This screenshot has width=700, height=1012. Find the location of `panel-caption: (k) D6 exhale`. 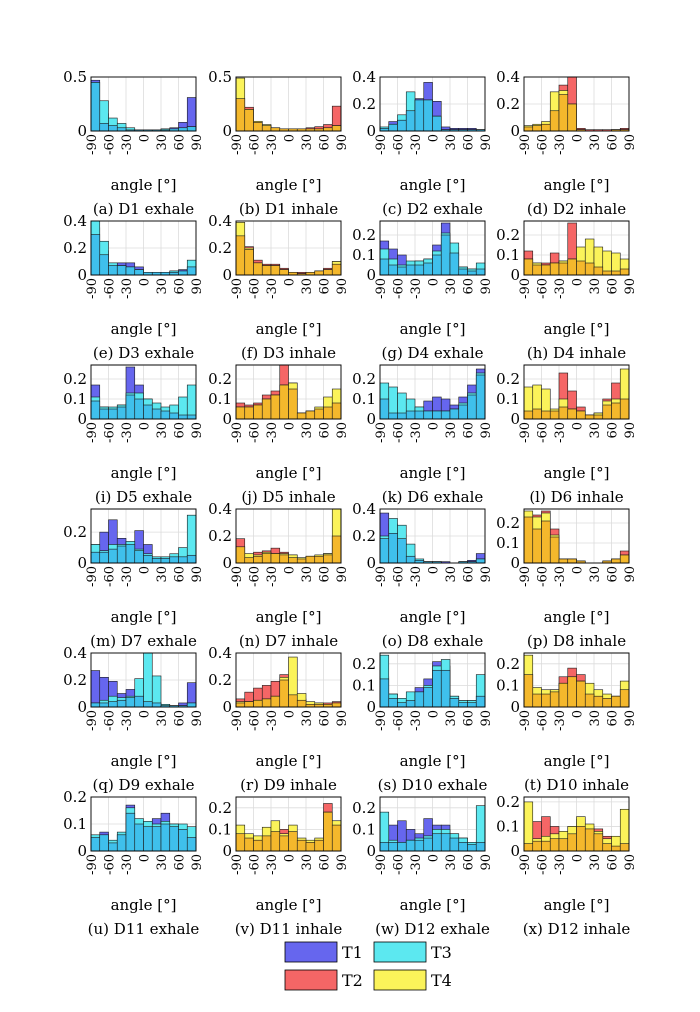

panel-caption: (k) D6 exhale is located at coordinates (433, 497).